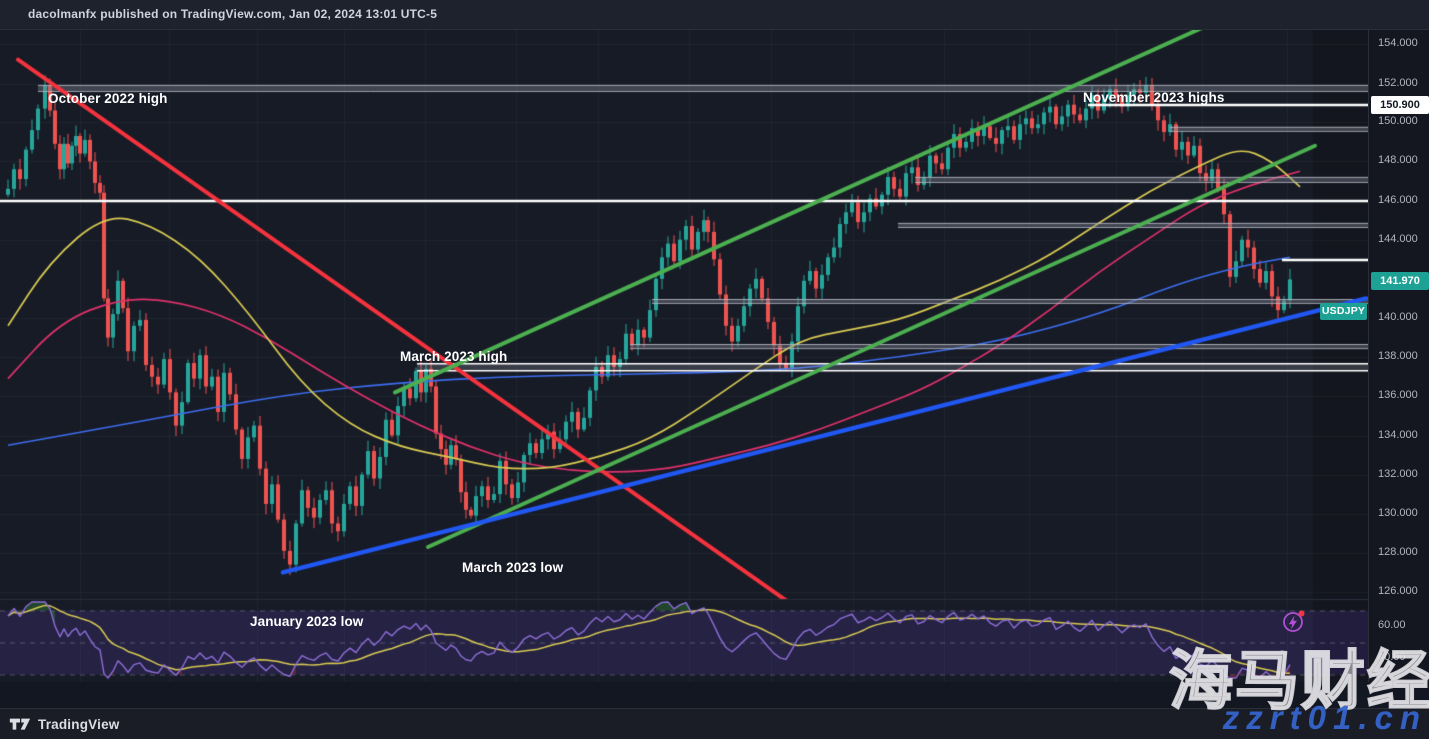 Image resolution: width=1429 pixels, height=739 pixels. Describe the element at coordinates (1398, 395) in the screenshot. I see `price-axis-label: 136.000` at that location.